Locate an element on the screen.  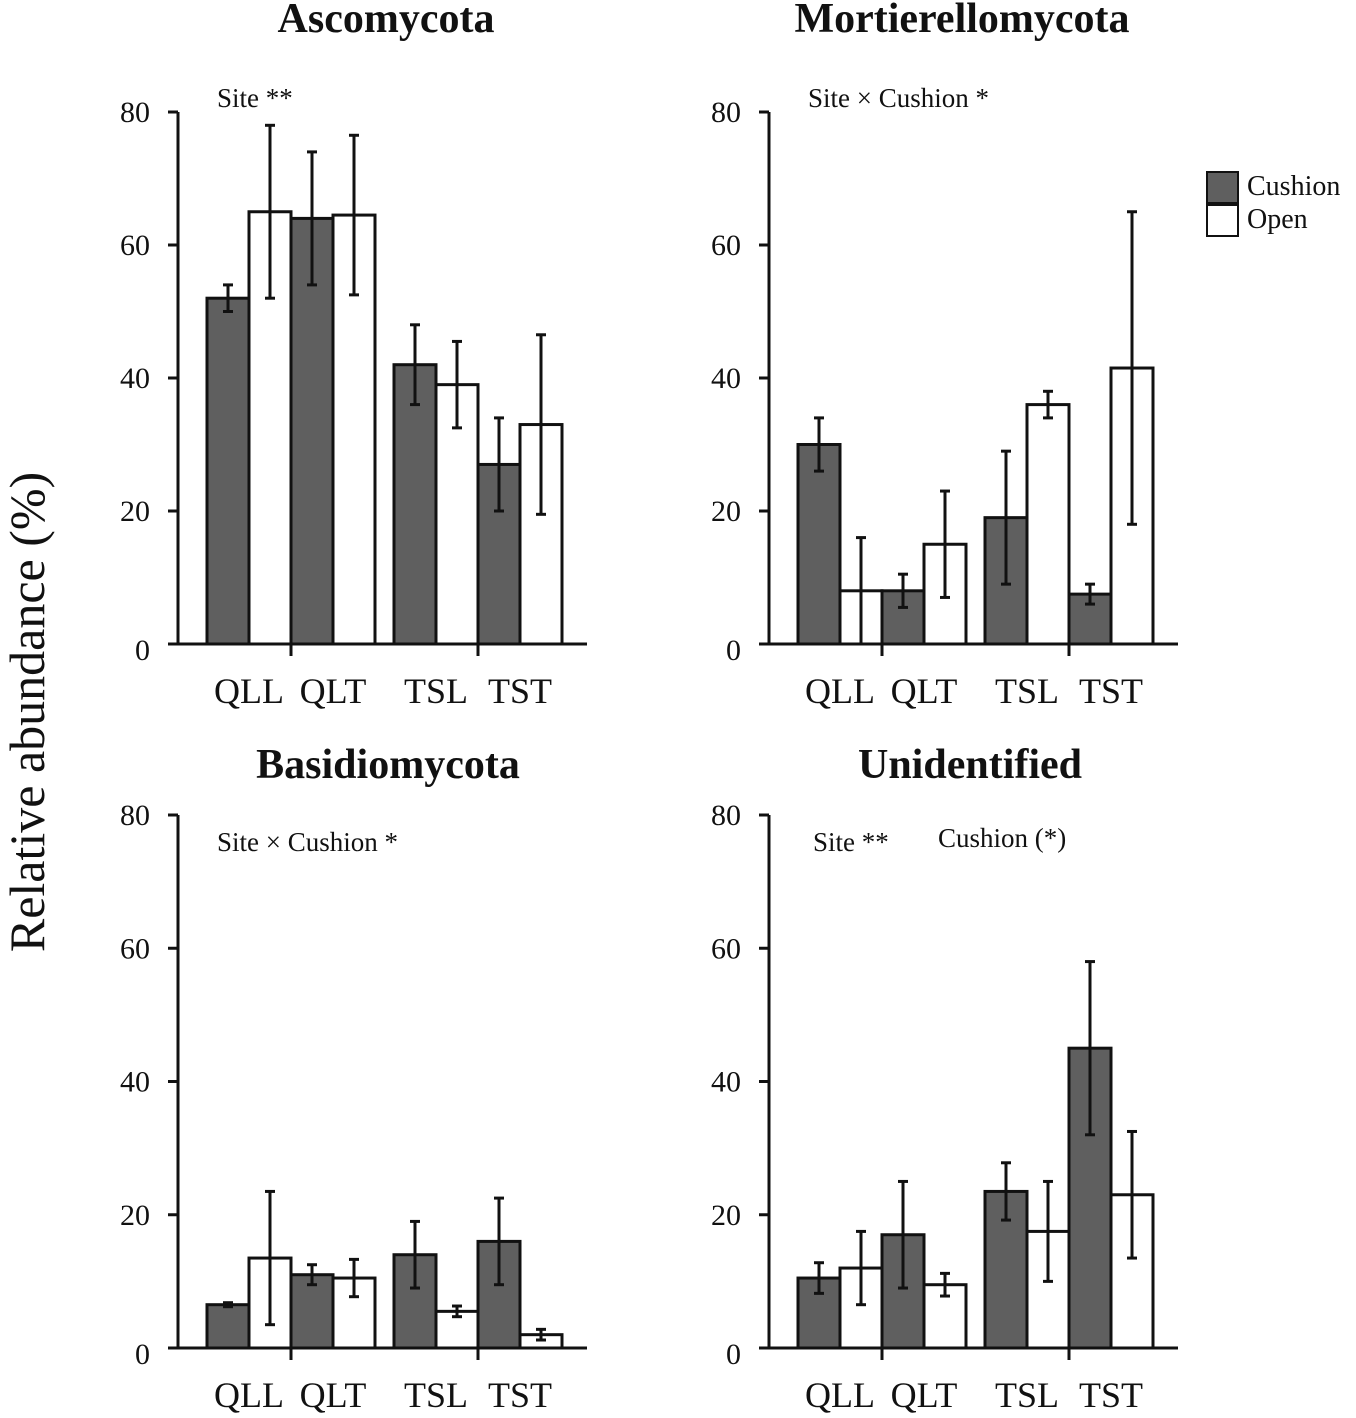
legend-label-cushion: Cushion is located at coordinates (1293, 186).